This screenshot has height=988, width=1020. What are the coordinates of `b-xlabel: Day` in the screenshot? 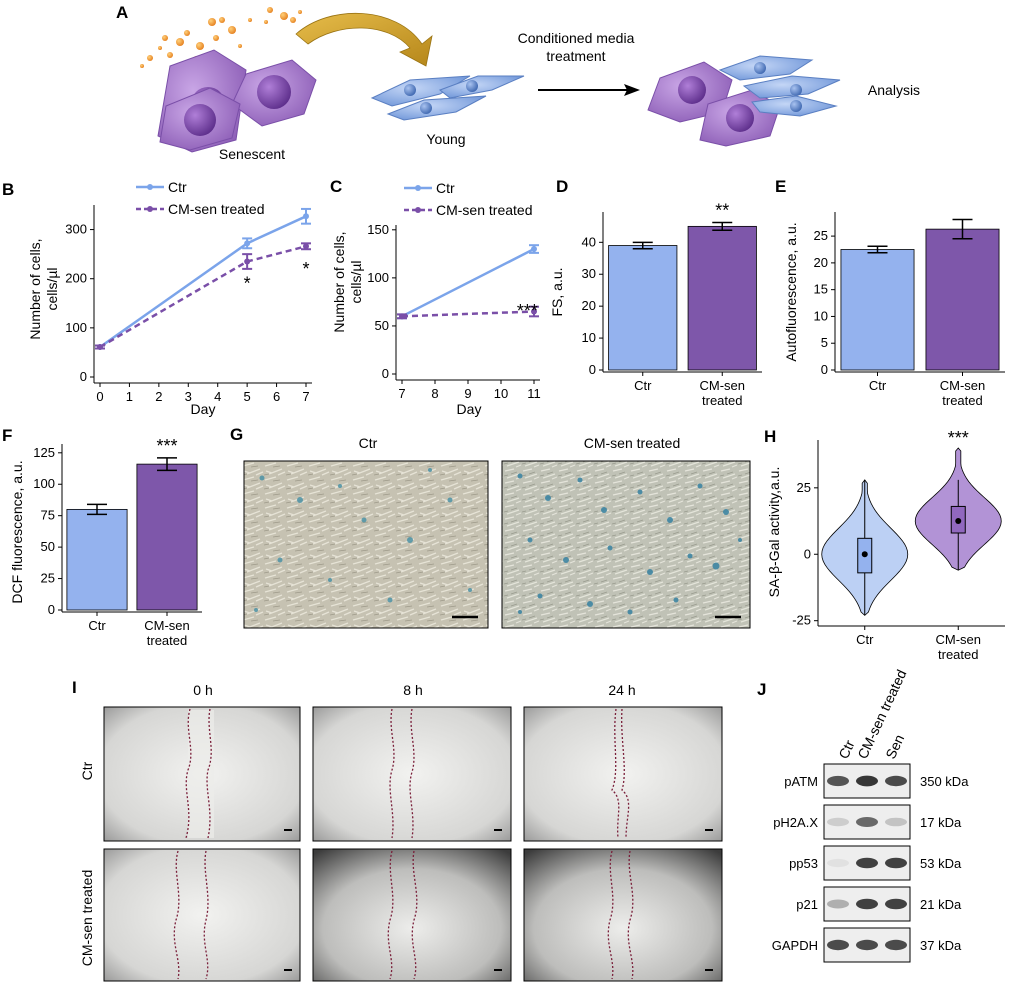 It's located at (203, 409).